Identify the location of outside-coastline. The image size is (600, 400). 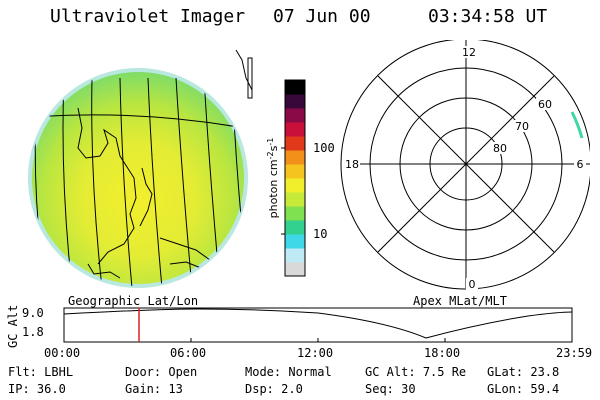
(244, 70).